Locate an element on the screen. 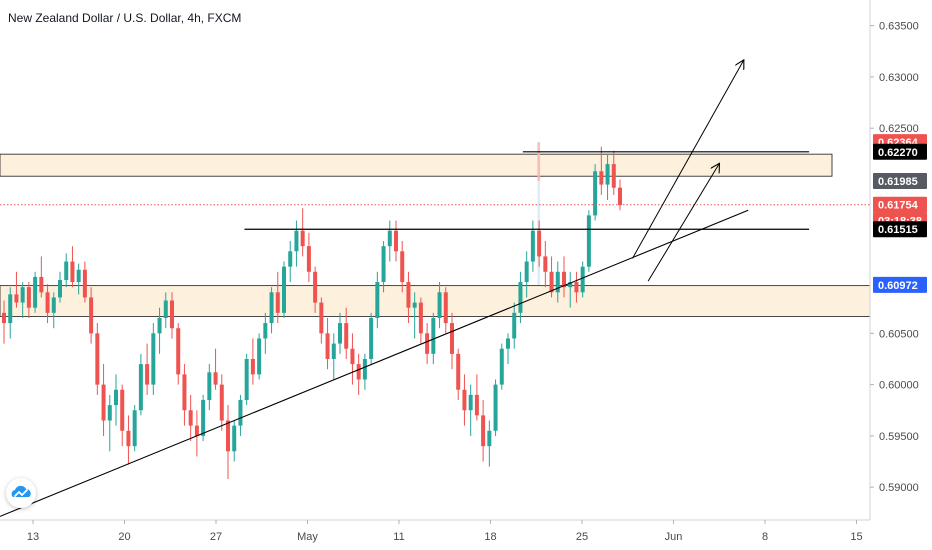 This screenshot has width=932, height=550. price-tag-label: 0.61754 is located at coordinates (898, 206).